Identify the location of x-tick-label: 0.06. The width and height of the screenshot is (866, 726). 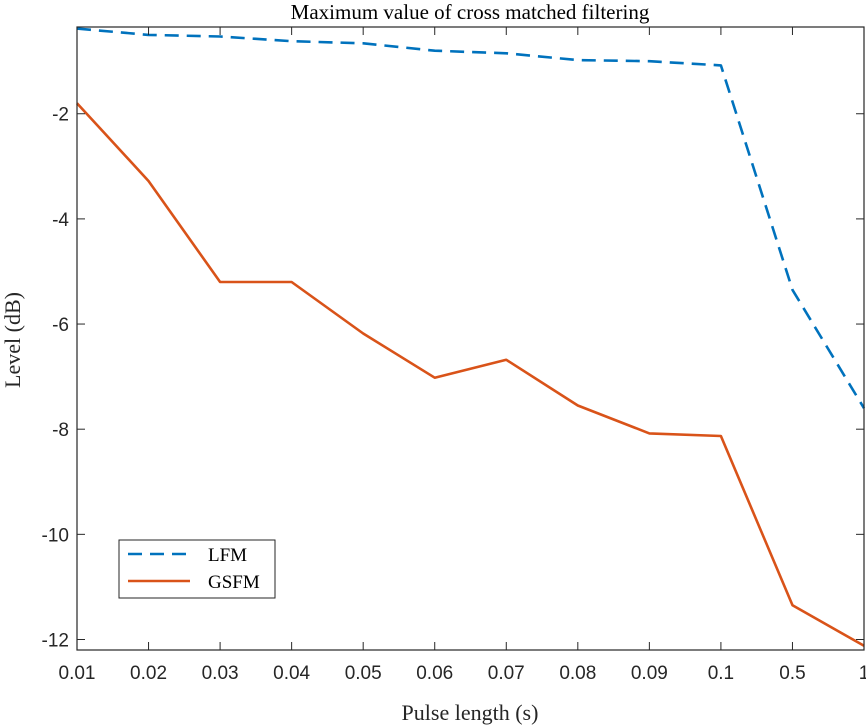
(434, 673).